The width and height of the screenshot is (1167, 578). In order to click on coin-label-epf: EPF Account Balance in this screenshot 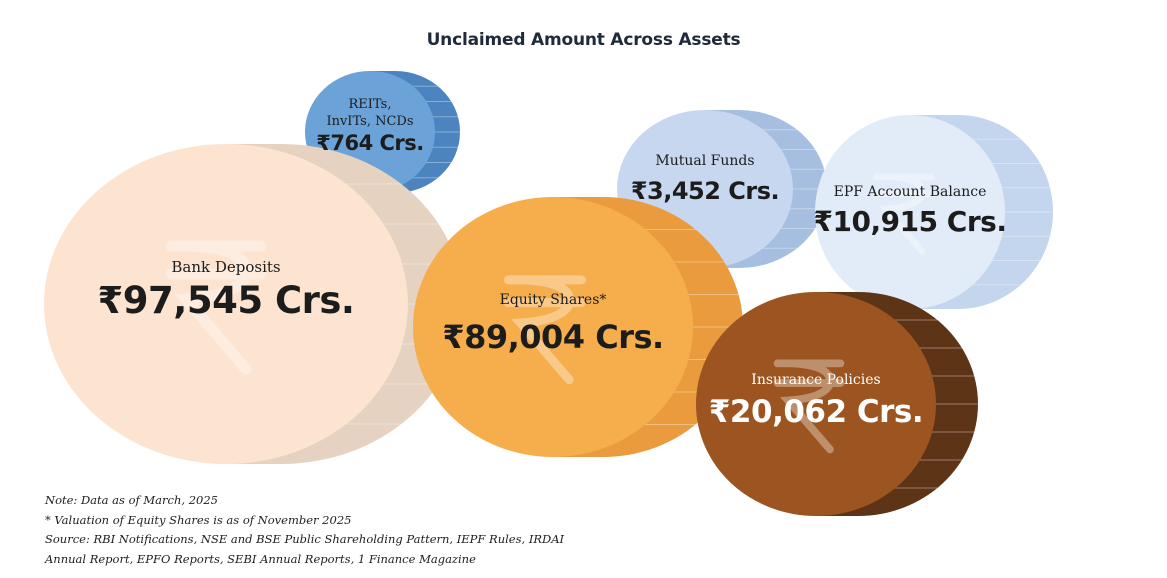, I will do `click(910, 192)`.